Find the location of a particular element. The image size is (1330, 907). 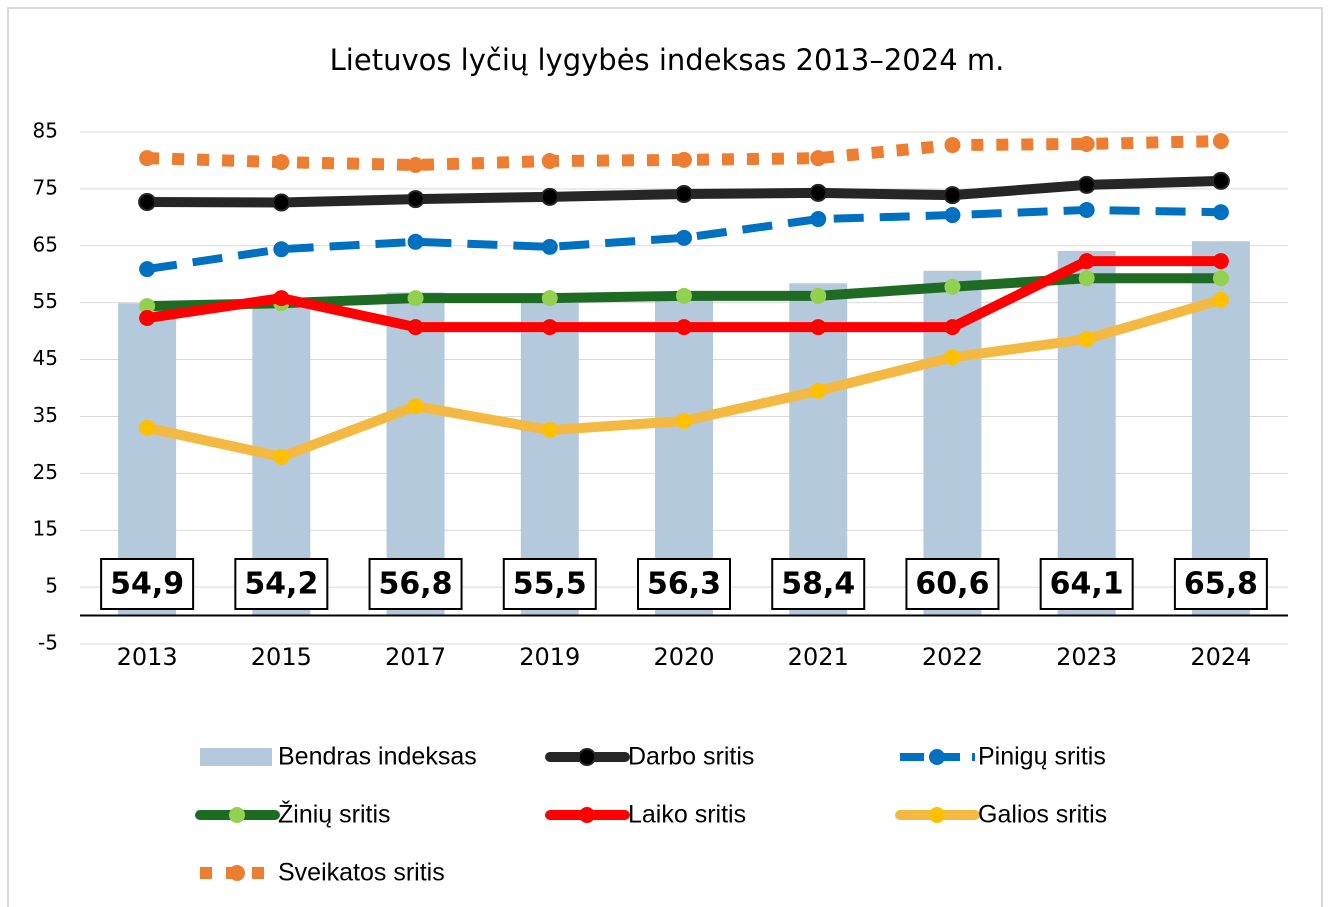

legend-label: Bendras indeksas is located at coordinates (377, 757).